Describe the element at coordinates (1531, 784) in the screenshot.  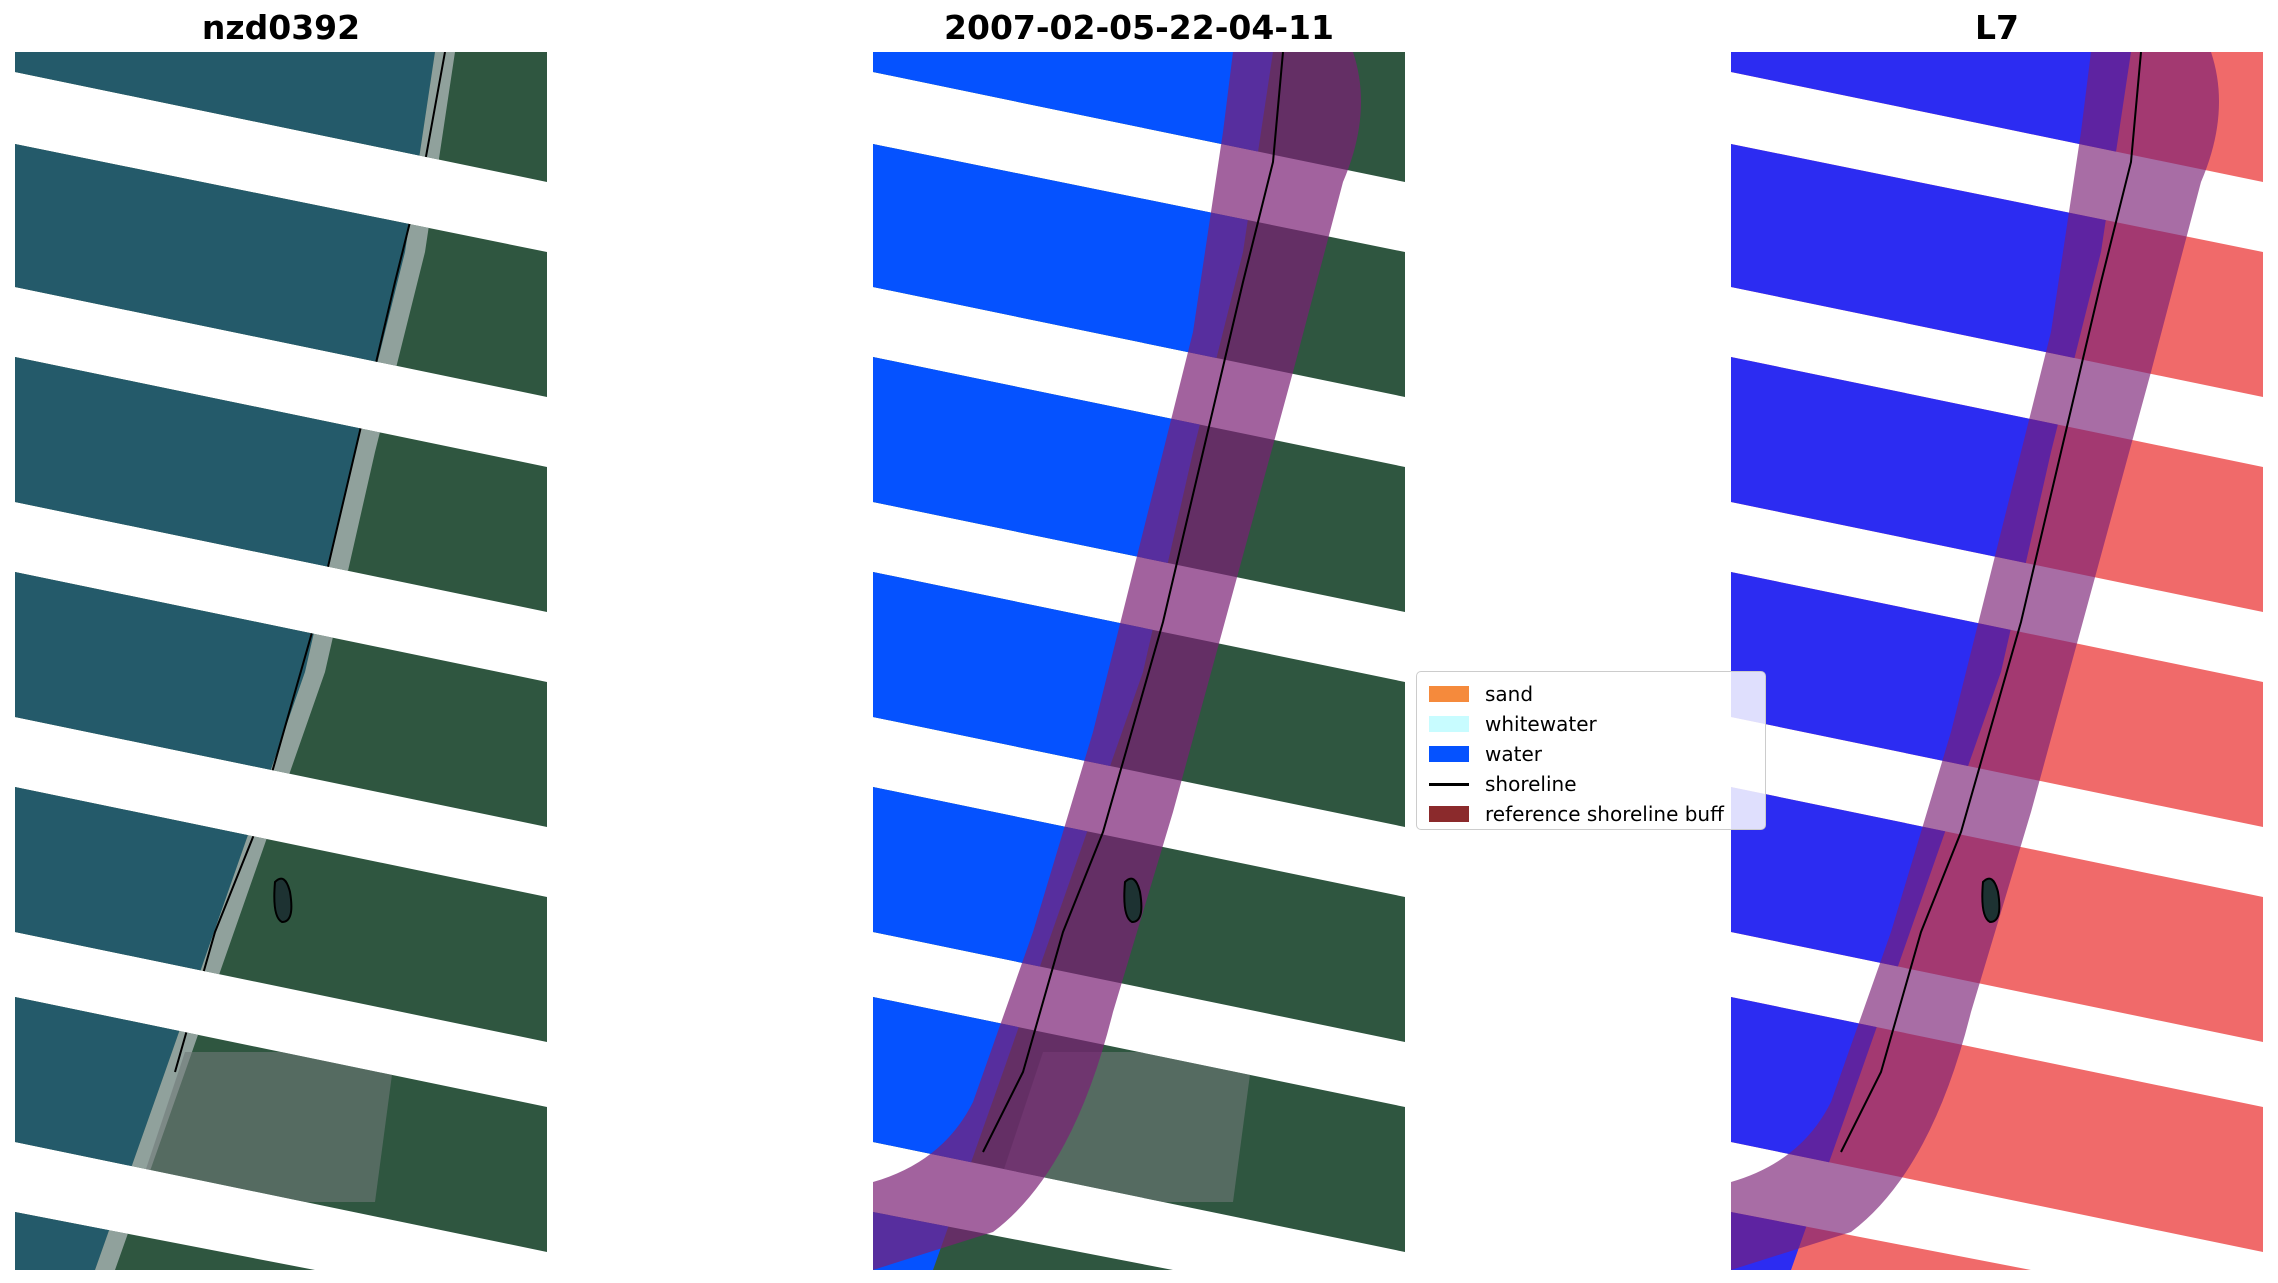
I see `legend-label-shoreline: shoreline` at that location.